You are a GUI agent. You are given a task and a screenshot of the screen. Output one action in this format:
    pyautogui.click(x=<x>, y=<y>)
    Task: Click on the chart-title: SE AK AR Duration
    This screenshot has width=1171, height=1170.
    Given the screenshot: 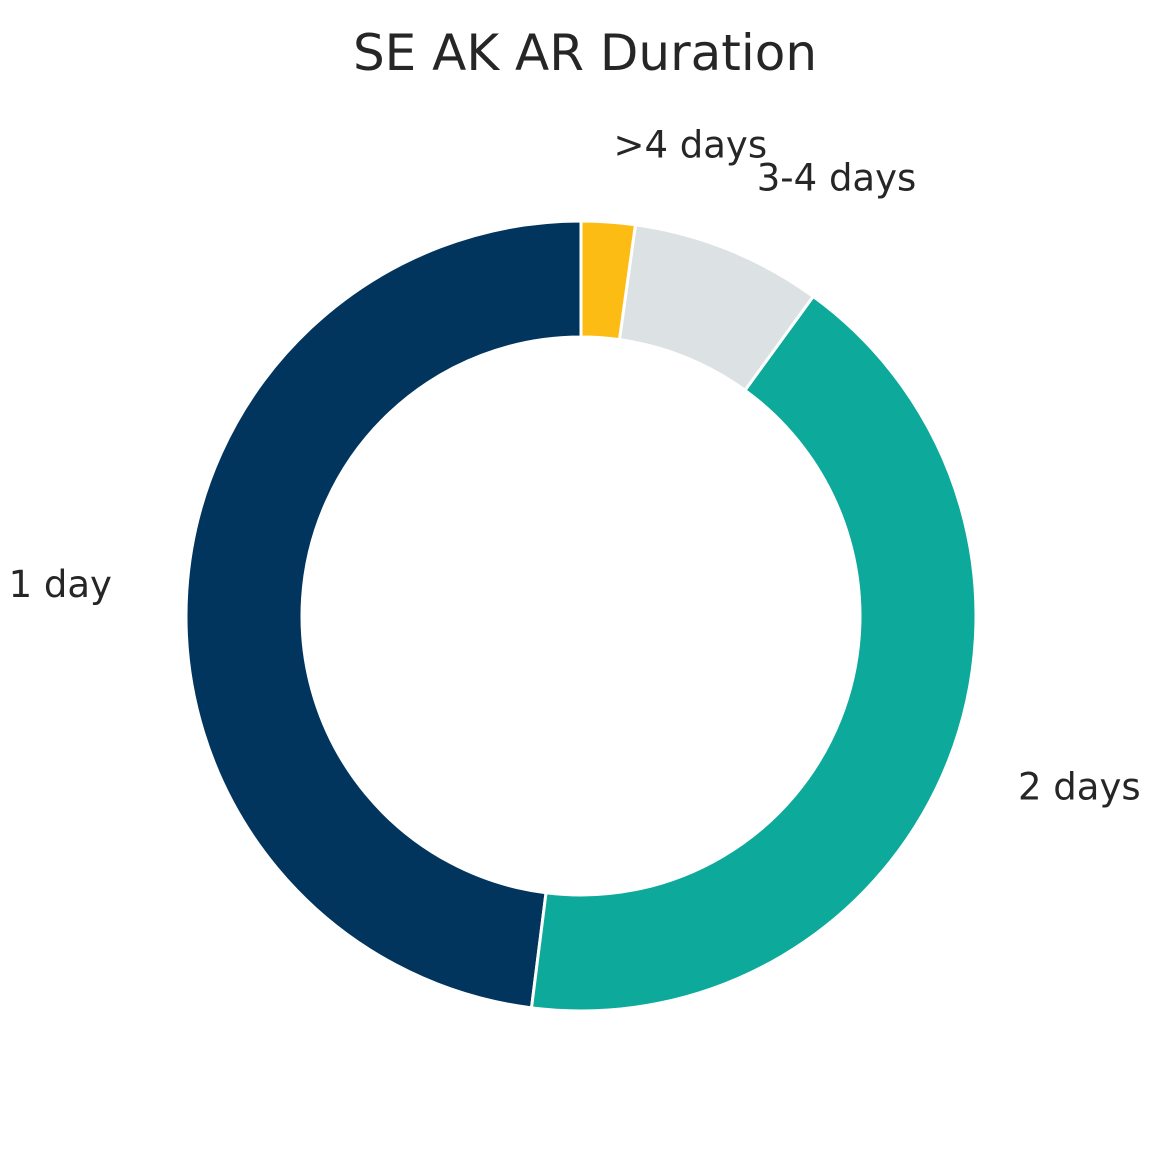 What is the action you would take?
    pyautogui.click(x=585, y=53)
    